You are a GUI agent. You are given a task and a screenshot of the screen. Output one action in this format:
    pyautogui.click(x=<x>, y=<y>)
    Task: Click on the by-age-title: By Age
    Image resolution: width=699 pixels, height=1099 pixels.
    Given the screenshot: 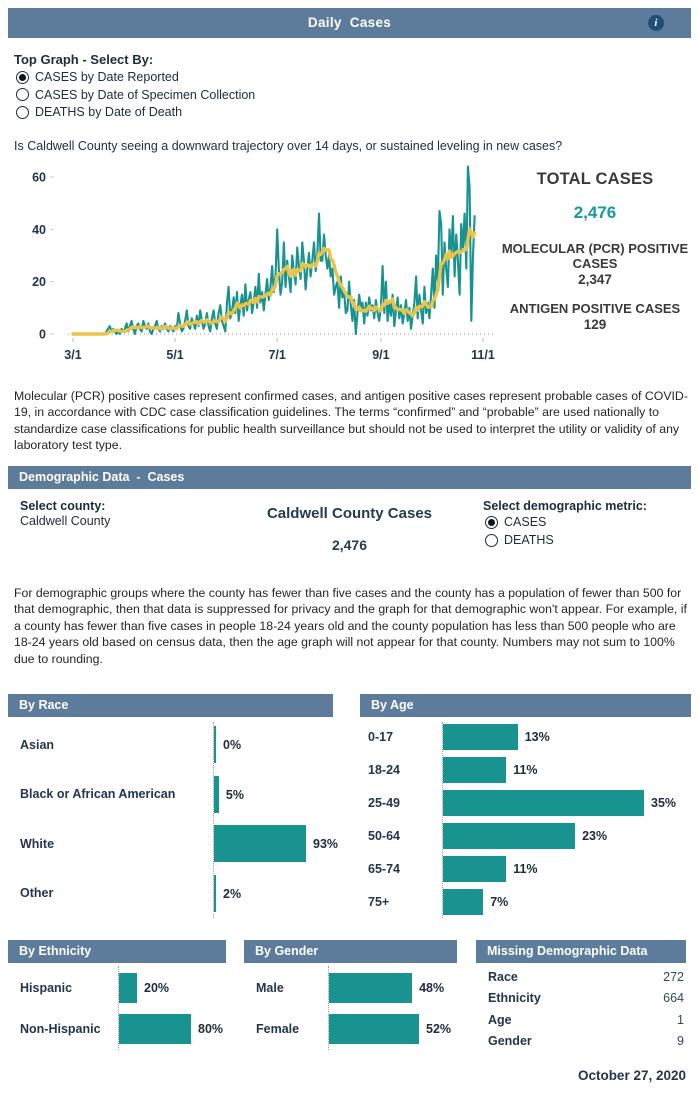 What is the action you would take?
    pyautogui.click(x=392, y=705)
    